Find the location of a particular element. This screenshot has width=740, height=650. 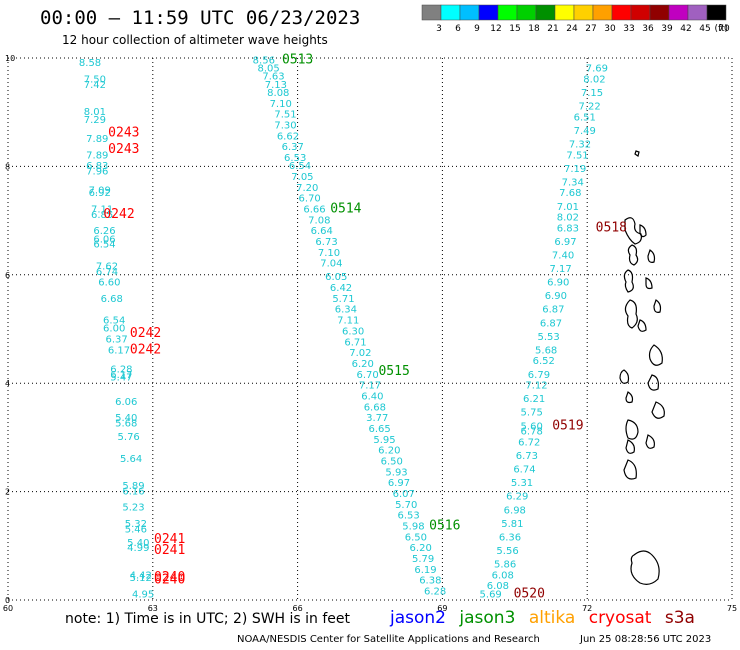

wave-height-value: 6.66 is located at coordinates (314, 209).